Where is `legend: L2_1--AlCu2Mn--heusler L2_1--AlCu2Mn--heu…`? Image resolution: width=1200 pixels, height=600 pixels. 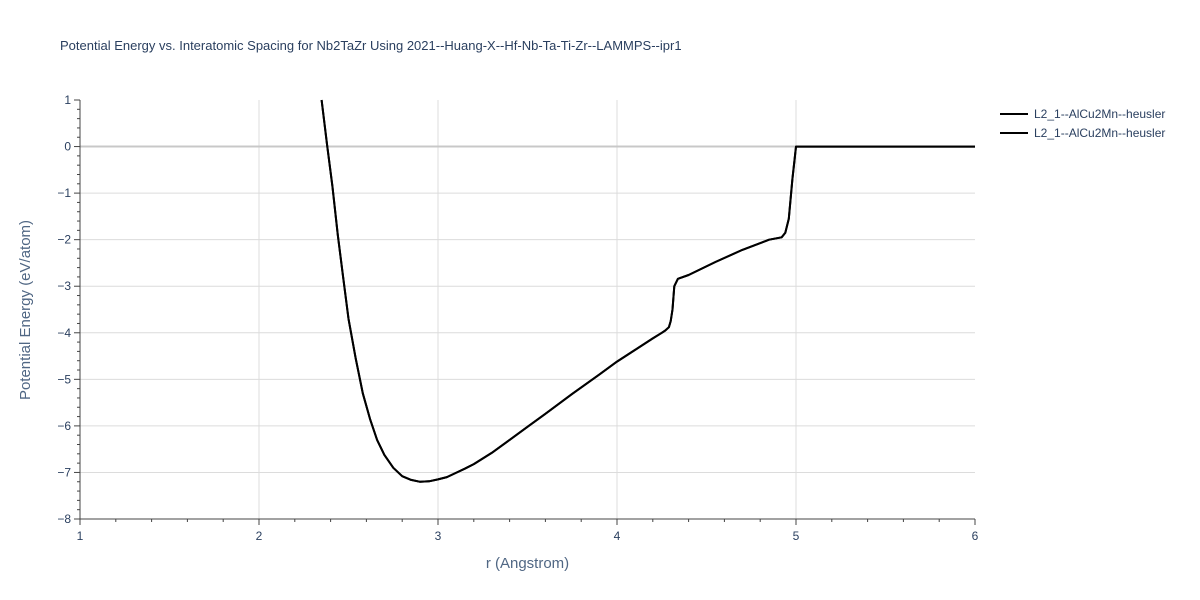
legend: L2_1--AlCu2Mn--heusler L2_1--AlCu2Mn--heu… is located at coordinates (1082, 123).